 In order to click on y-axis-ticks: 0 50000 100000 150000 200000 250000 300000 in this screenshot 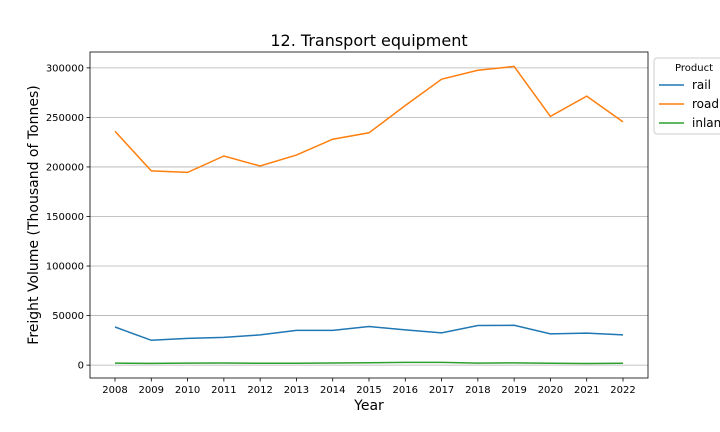, I will do `click(68, 217)`.